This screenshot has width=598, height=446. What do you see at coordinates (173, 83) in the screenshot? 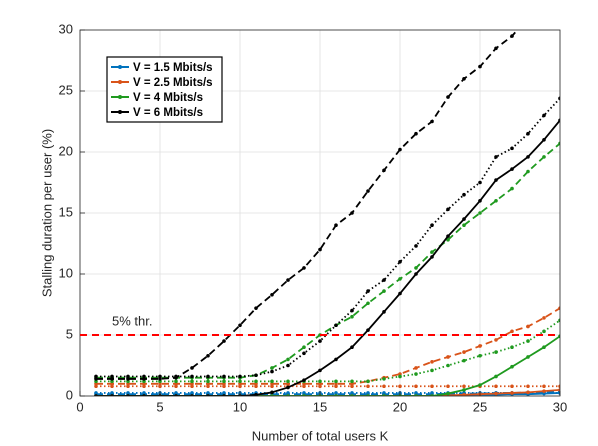
I see `legend-label: V = 2.5 Mbits/s` at bounding box center [173, 83].